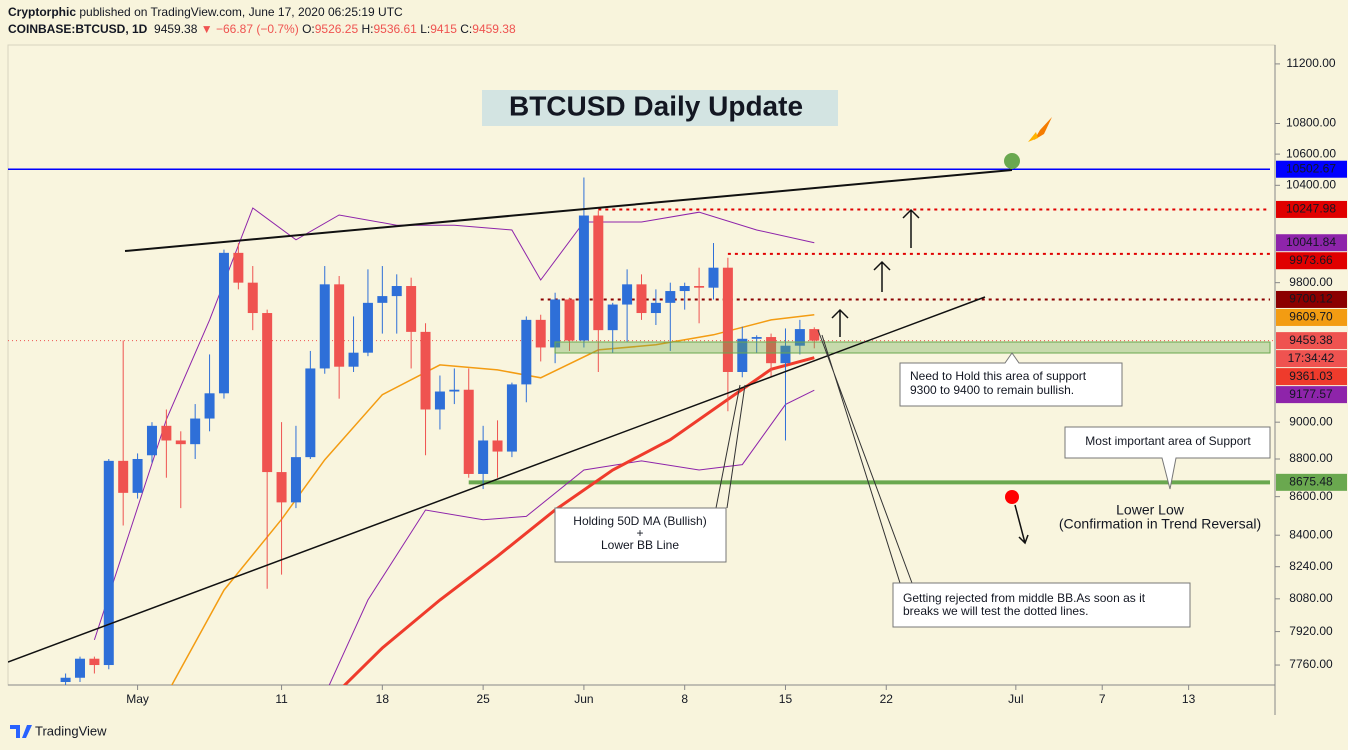 The width and height of the screenshot is (1348, 750). What do you see at coordinates (42, 12) in the screenshot?
I see `author: Cryptorphic` at bounding box center [42, 12].